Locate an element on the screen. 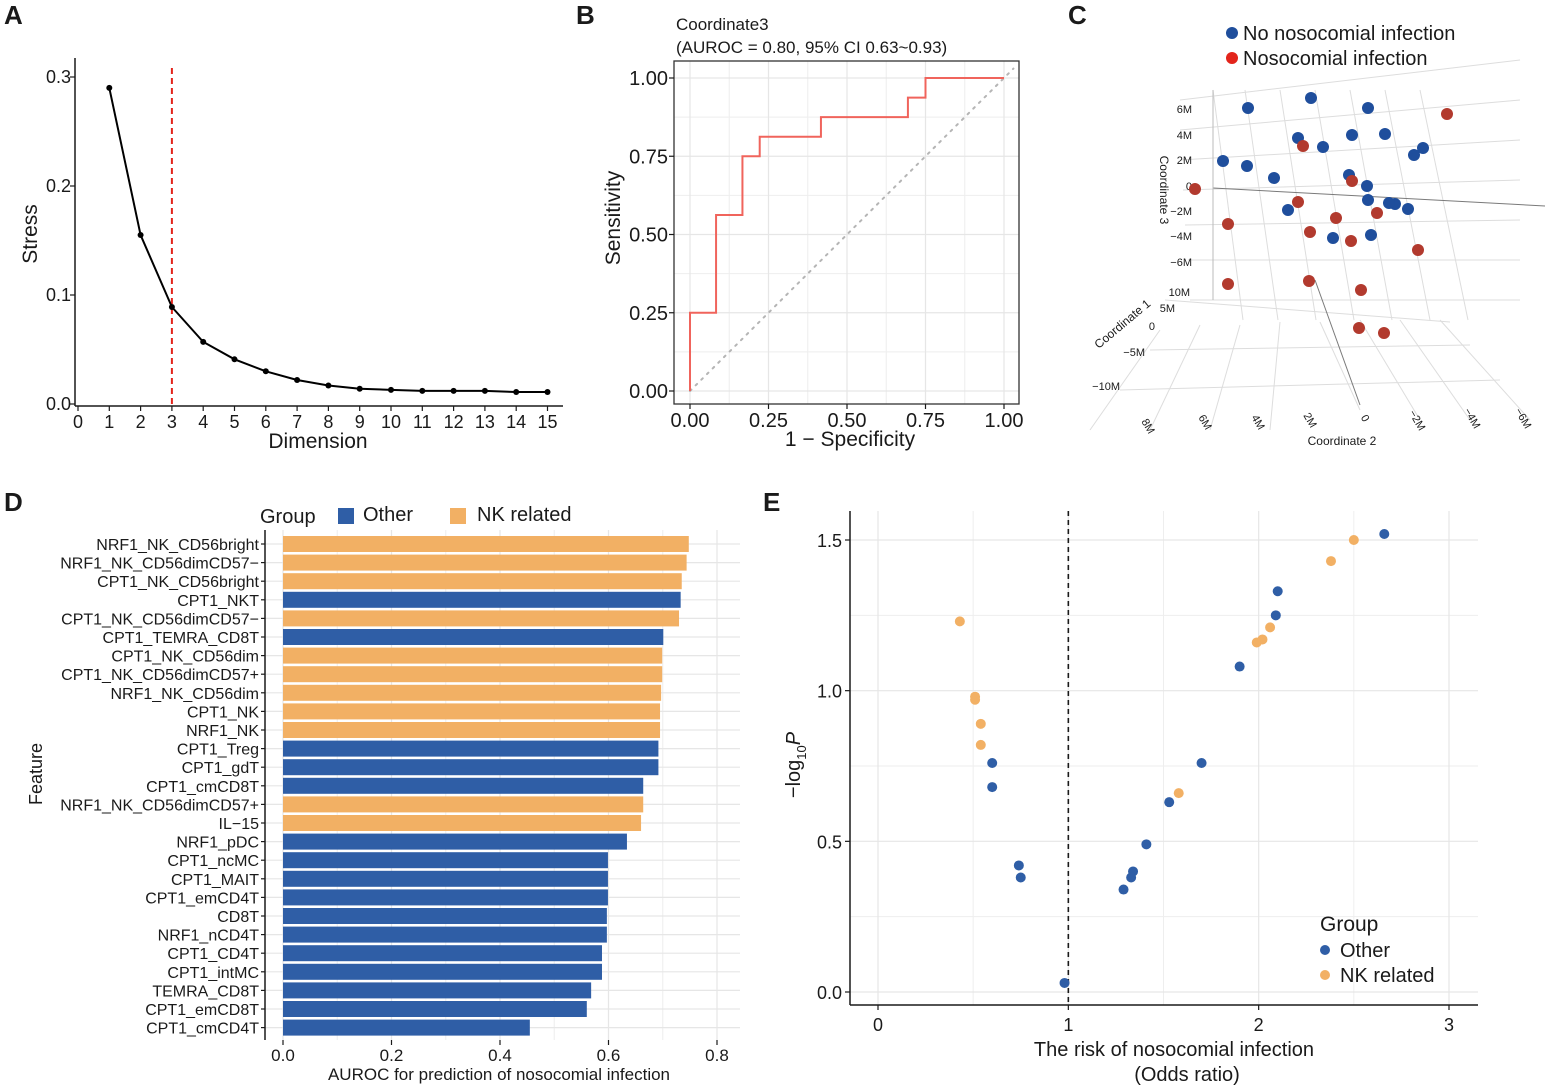  x-tick-label: 4 is located at coordinates (203, 422).